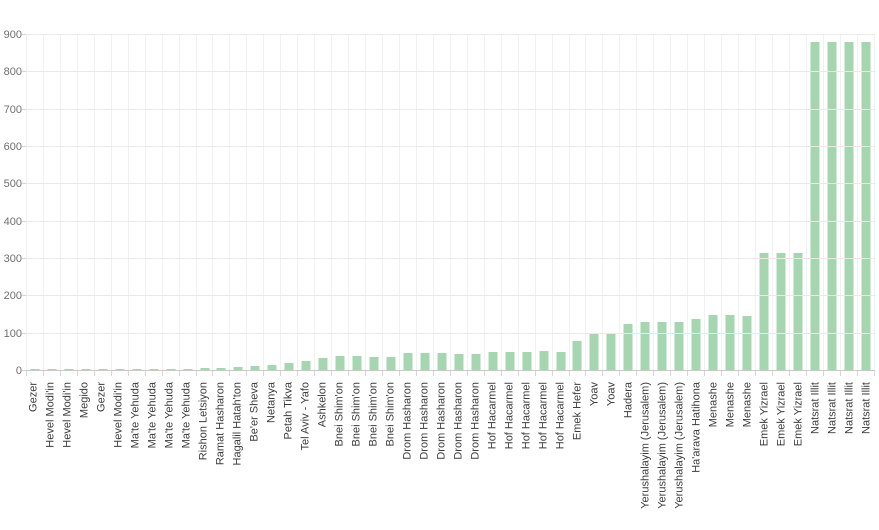  Describe the element at coordinates (450, 370) in the screenshot. I see `x-axis-baseline` at that location.